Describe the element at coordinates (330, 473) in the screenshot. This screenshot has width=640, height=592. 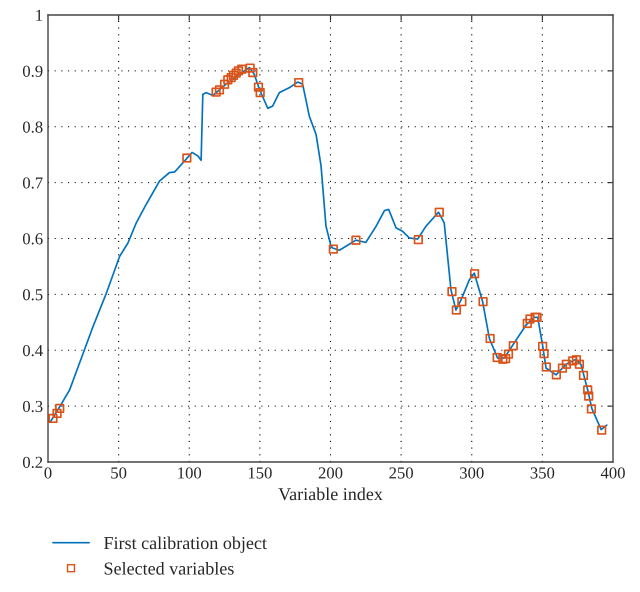
I see `x-tick-label: 200` at that location.